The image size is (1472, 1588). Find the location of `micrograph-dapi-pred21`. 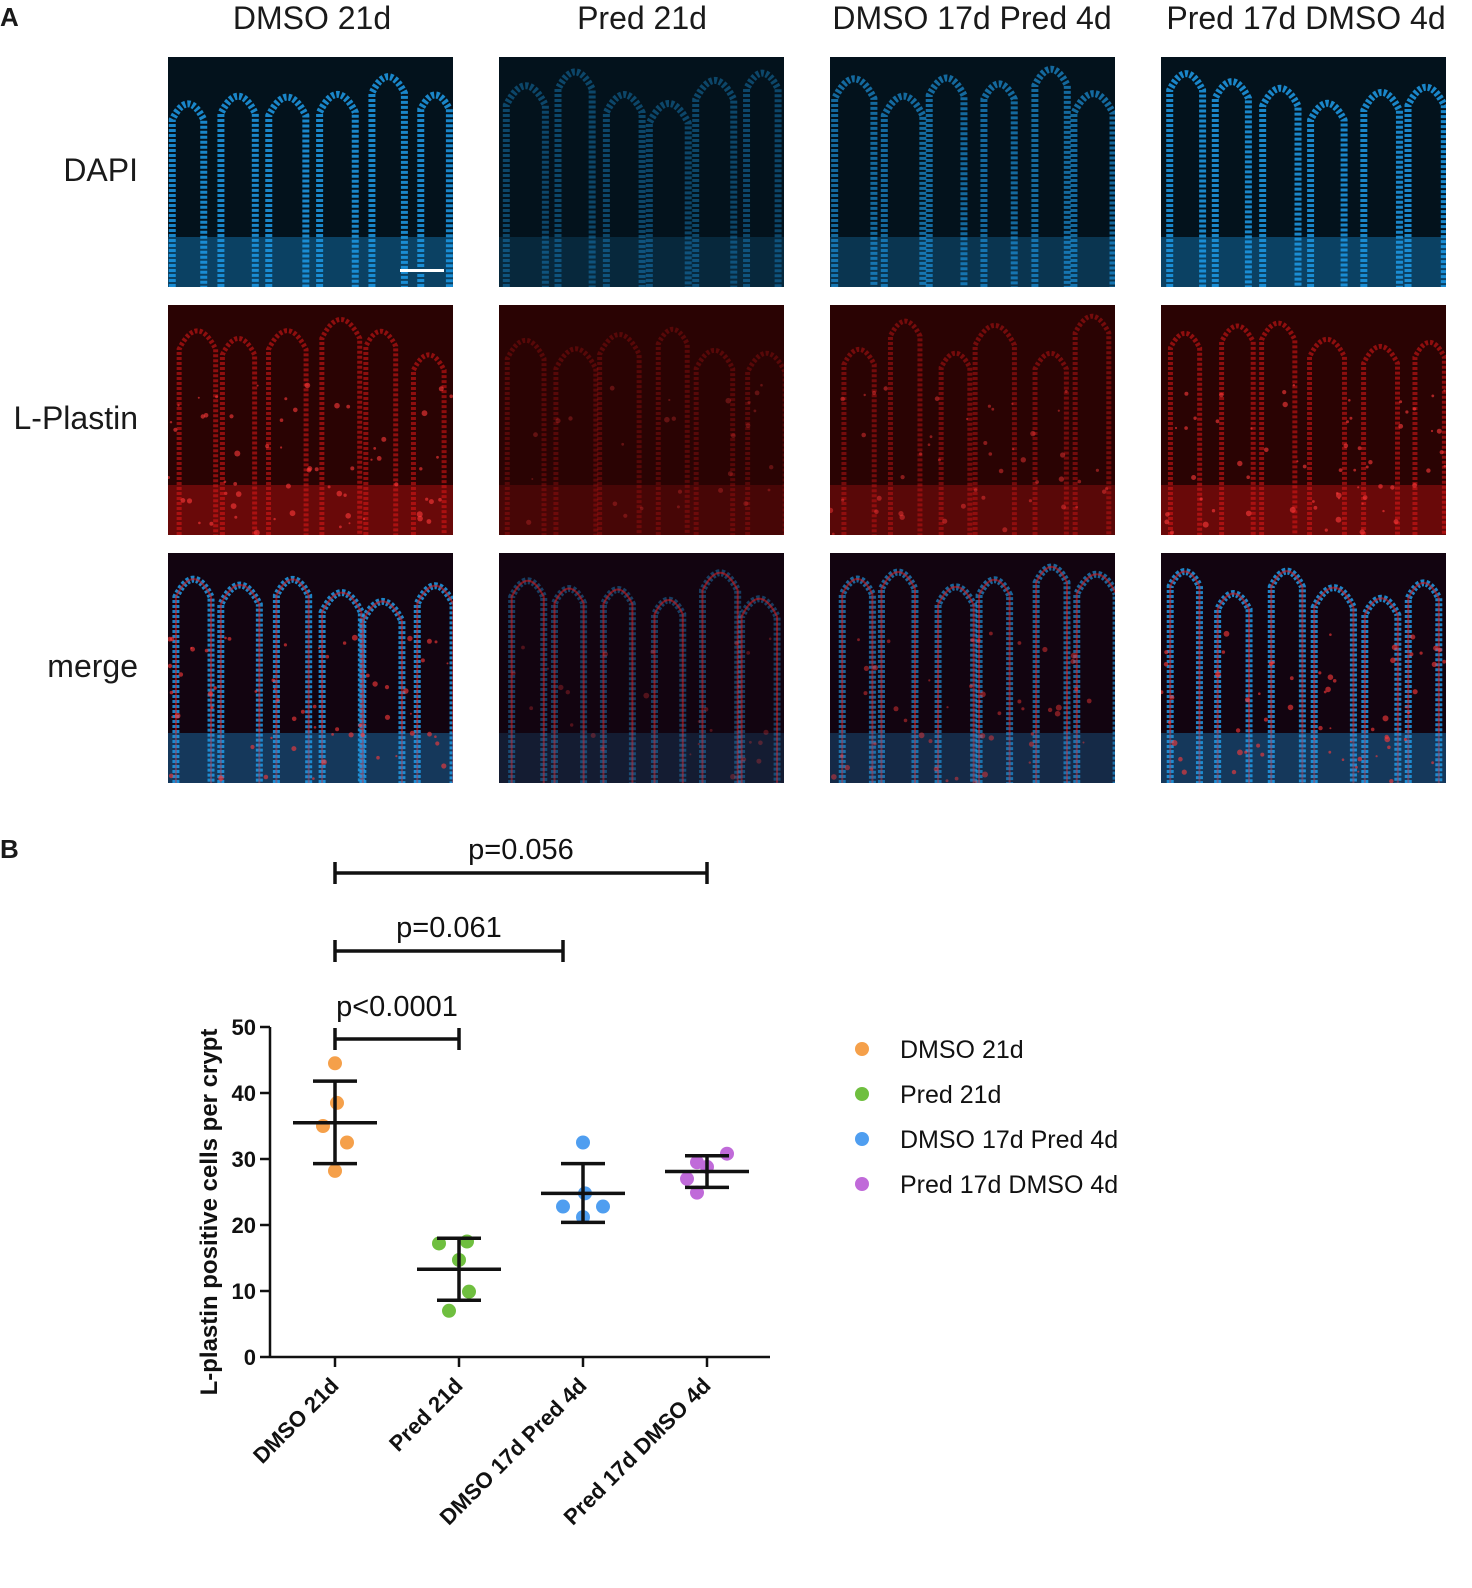

micrograph-dapi-pred21 is located at coordinates (641, 172).